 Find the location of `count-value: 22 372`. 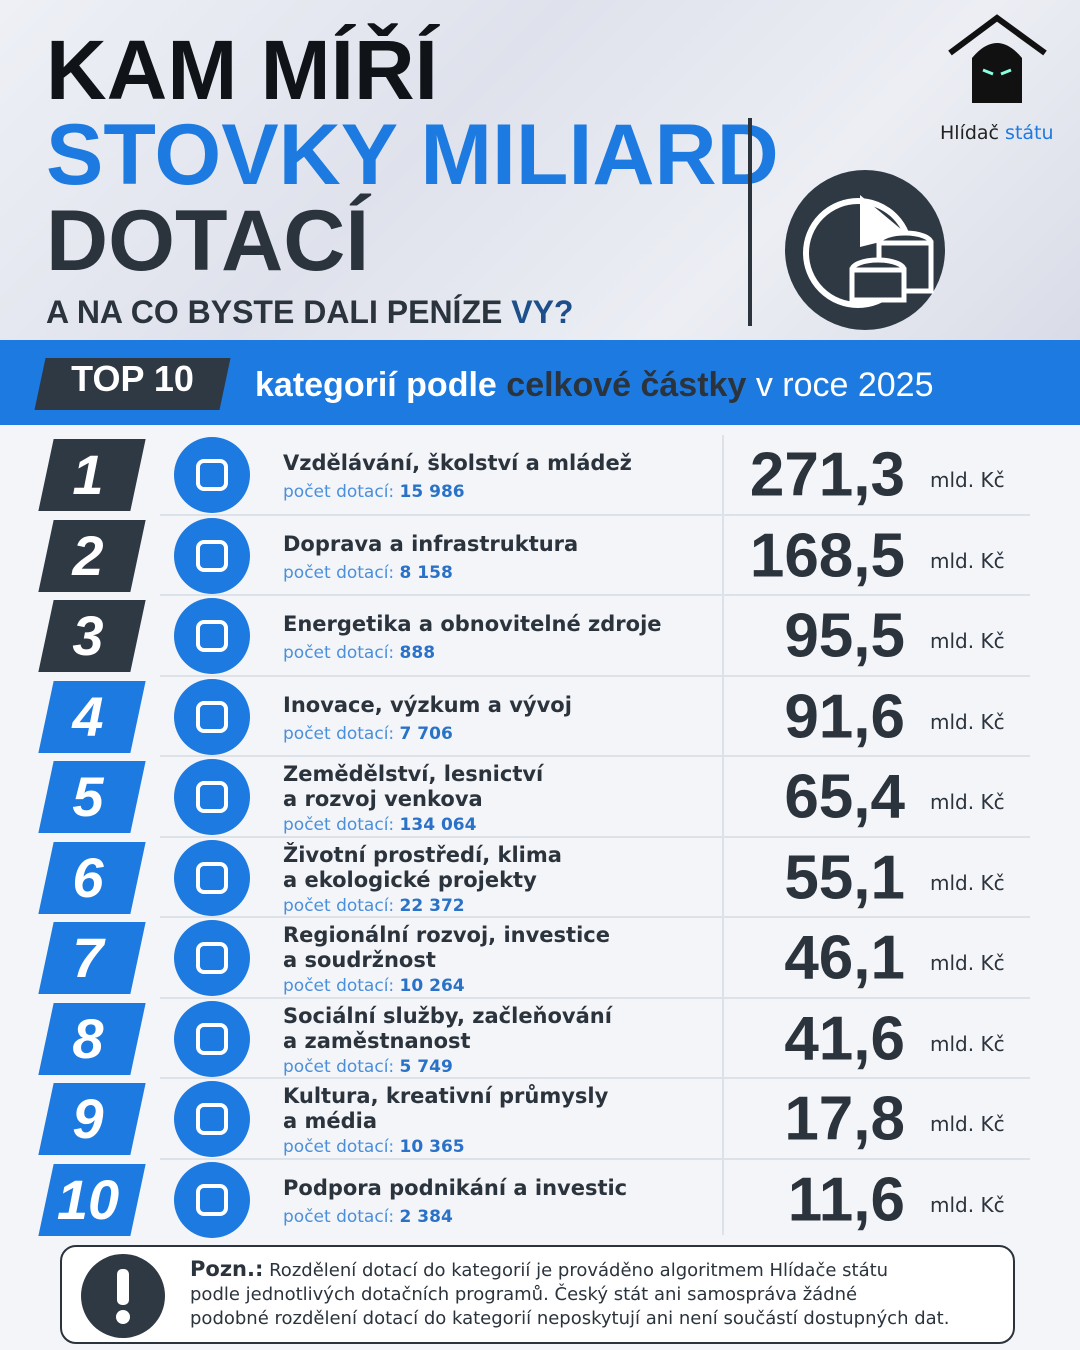

count-value: 22 372 is located at coordinates (432, 905).